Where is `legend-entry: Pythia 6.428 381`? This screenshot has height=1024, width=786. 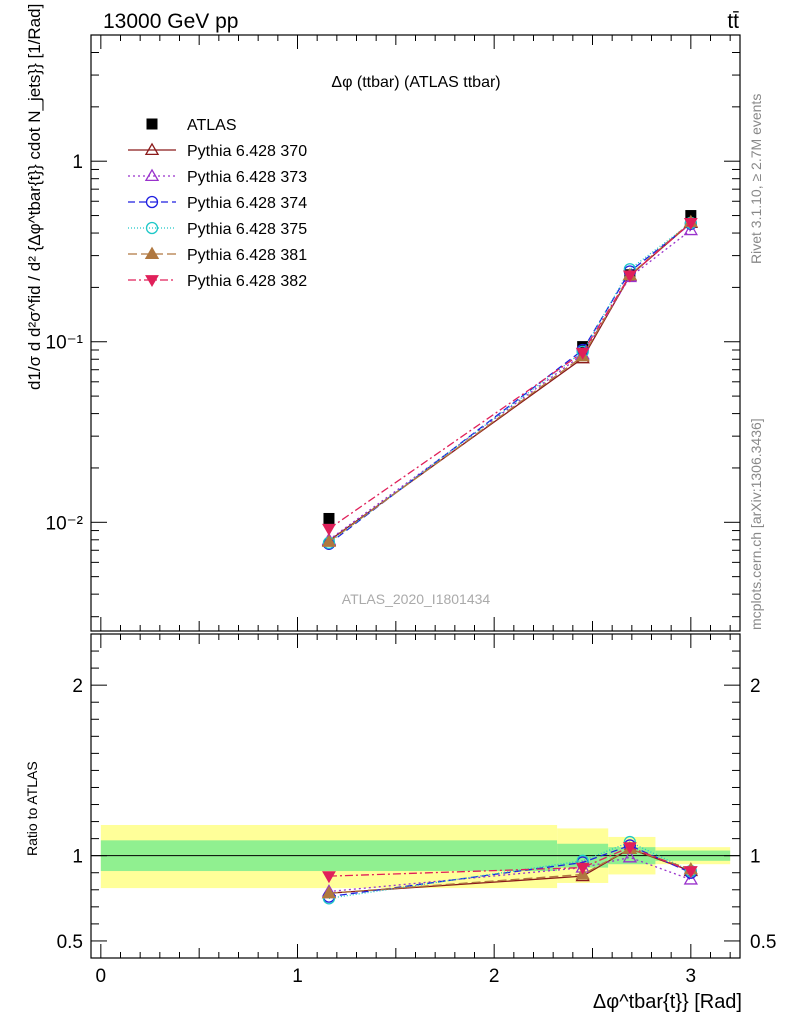
legend-entry: Pythia 6.428 381 is located at coordinates (217, 255).